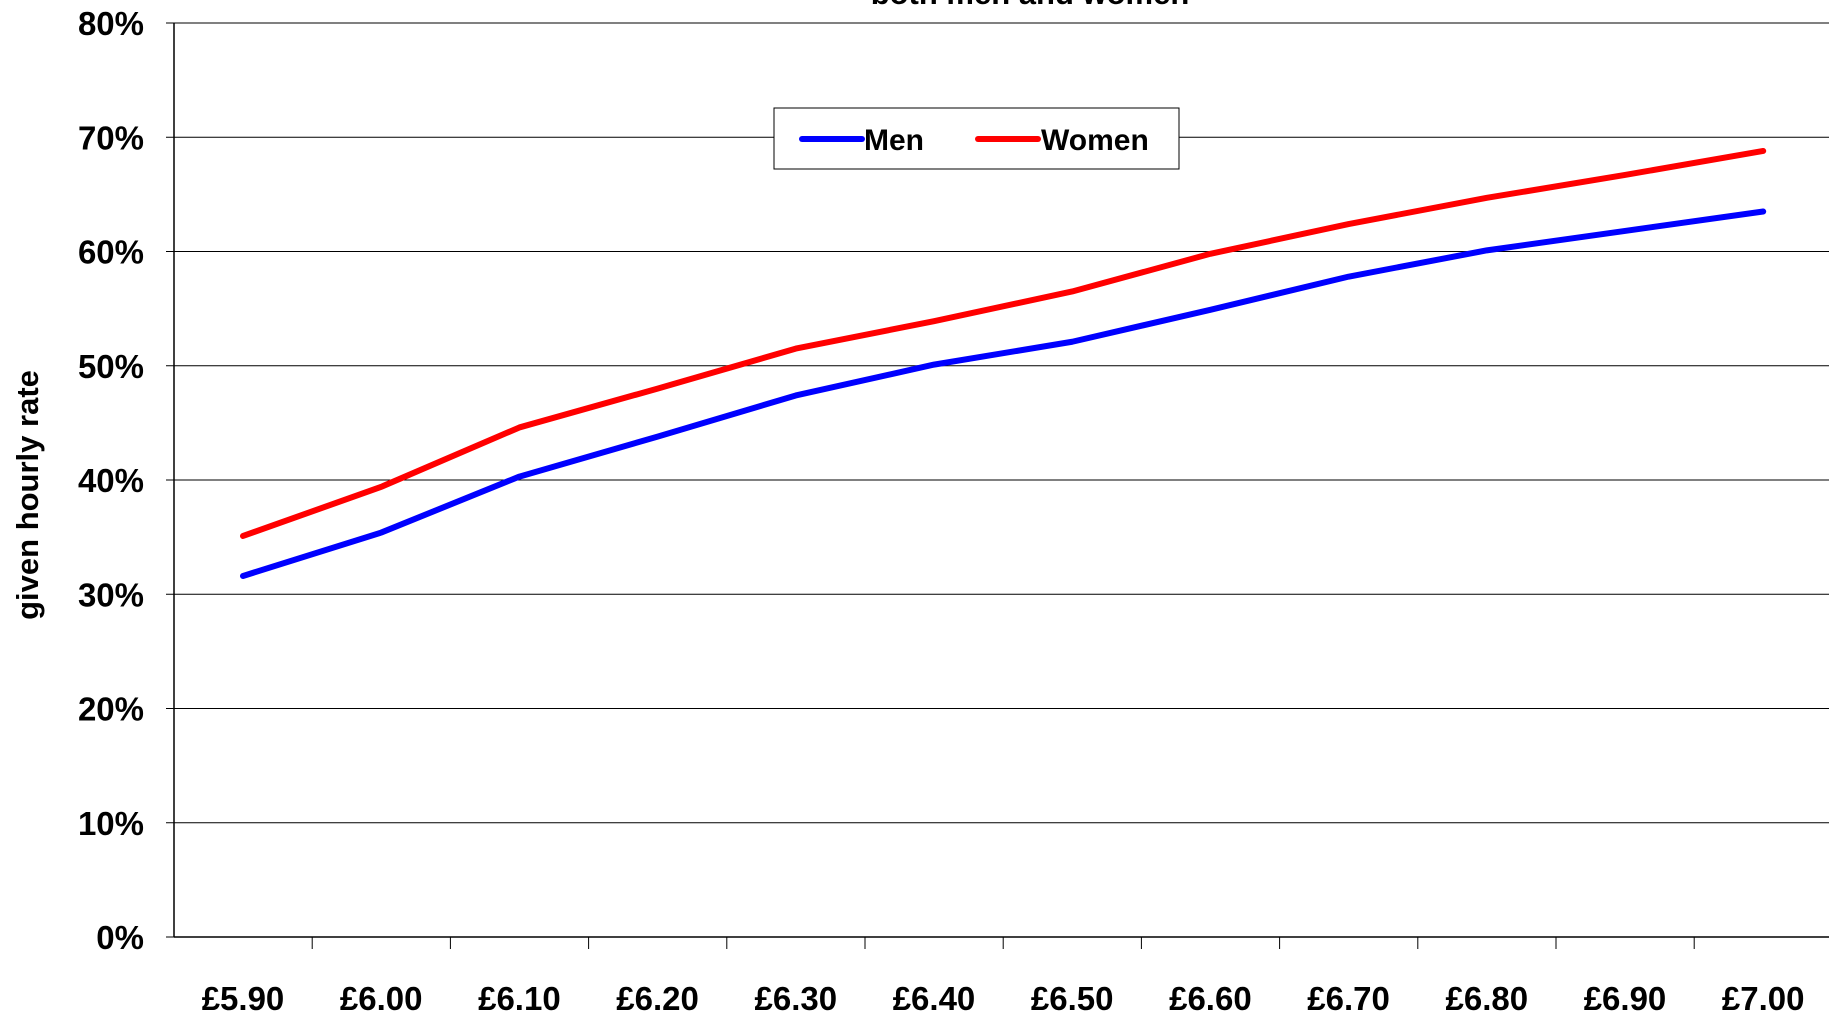 The height and width of the screenshot is (1016, 1829). I want to click on y-tick-label: 80%, so click(111, 23).